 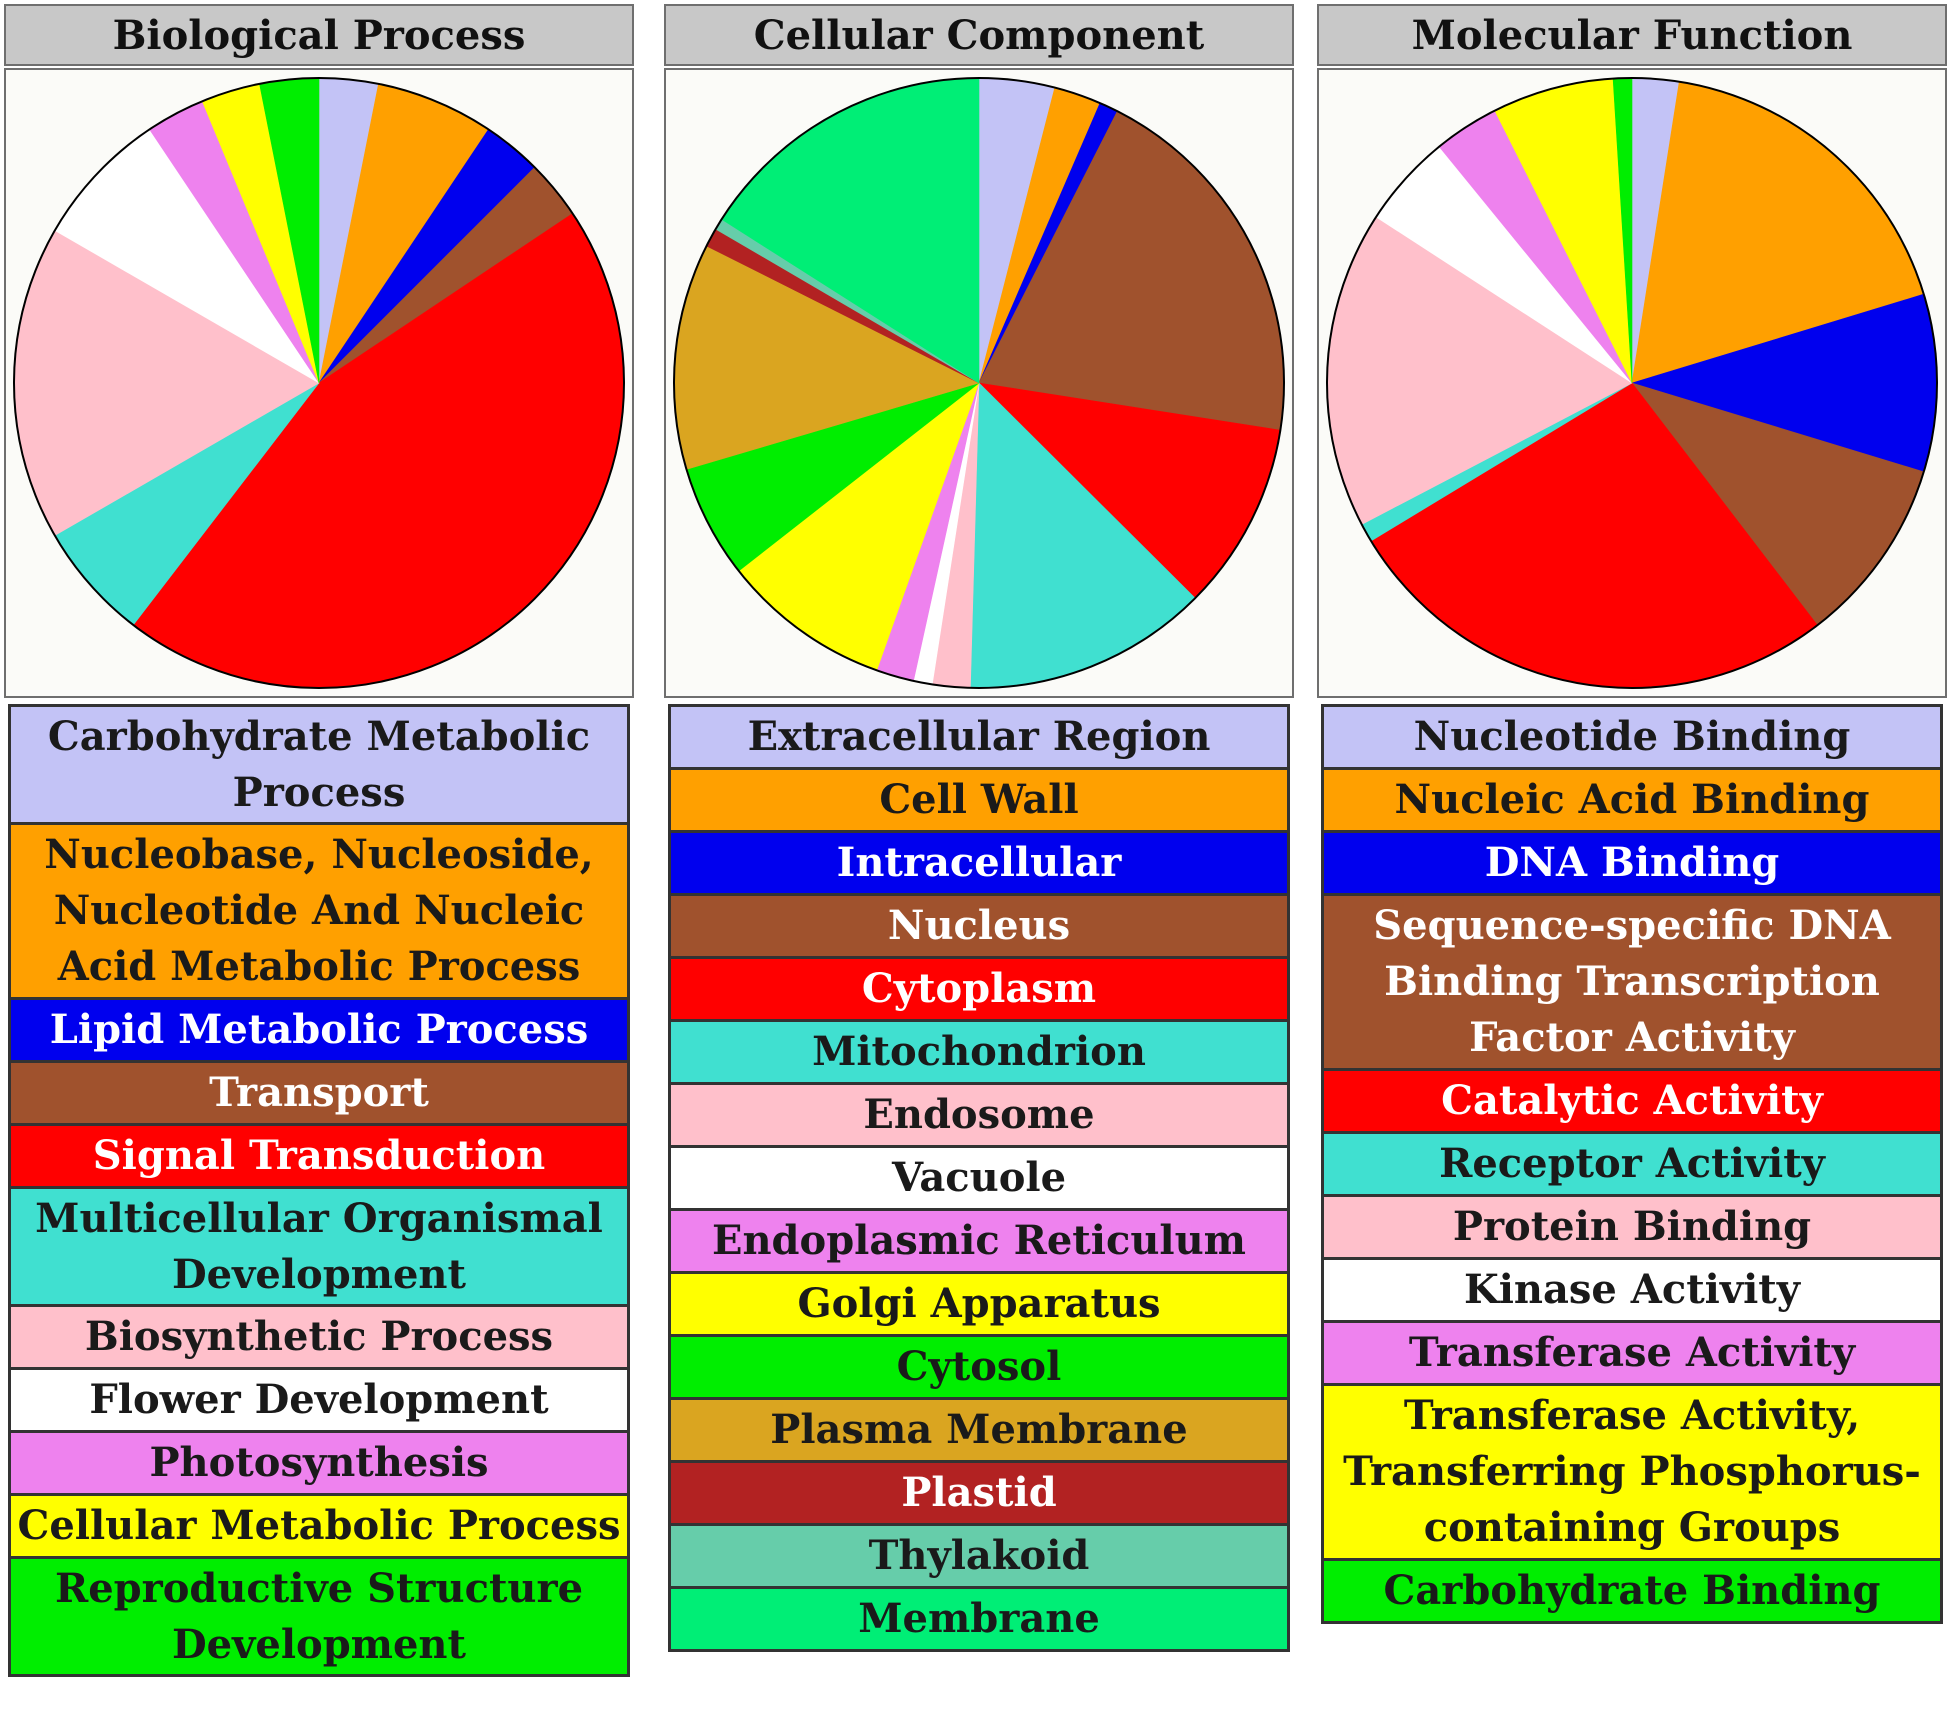 What do you see at coordinates (1632, 1227) in the screenshot?
I see `legend-item-protein-binding: Protein Binding` at bounding box center [1632, 1227].